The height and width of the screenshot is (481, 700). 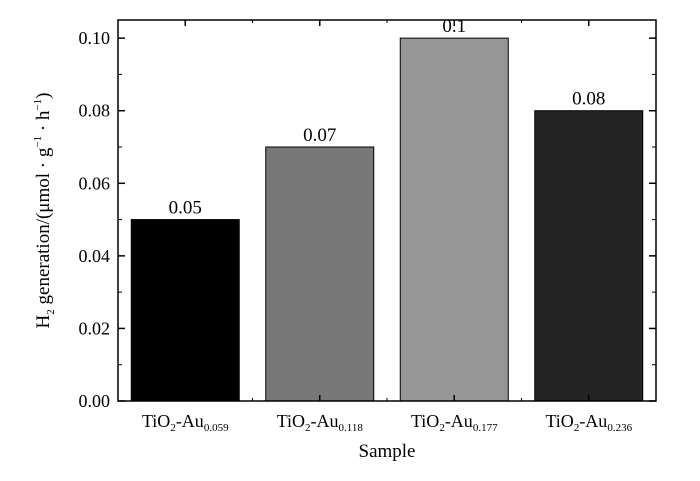 I want to click on x-tick-label: TiO2-Au0.118, so click(x=320, y=422).